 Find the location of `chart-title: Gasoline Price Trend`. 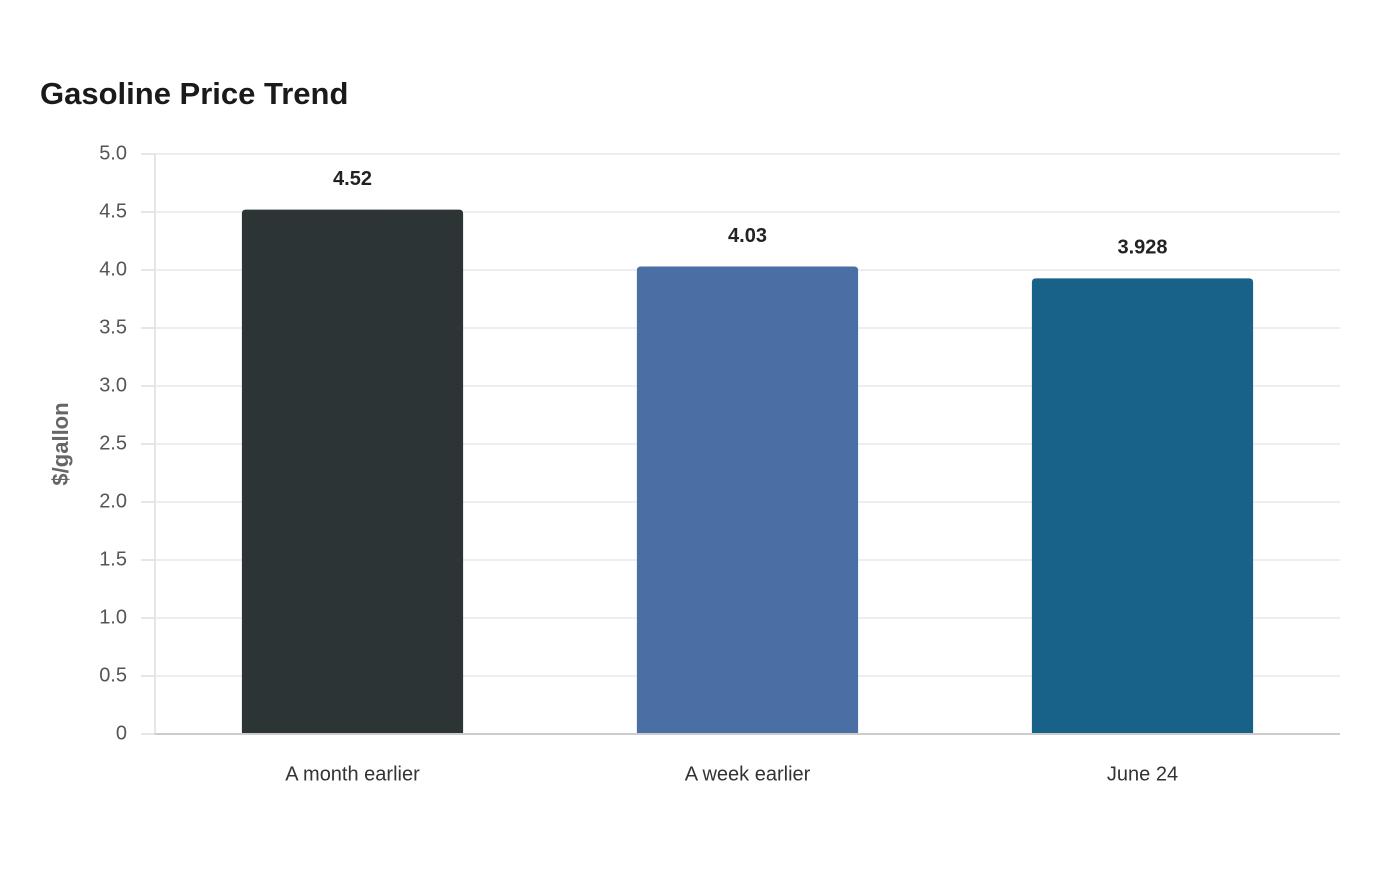

chart-title: Gasoline Price Trend is located at coordinates (194, 93).